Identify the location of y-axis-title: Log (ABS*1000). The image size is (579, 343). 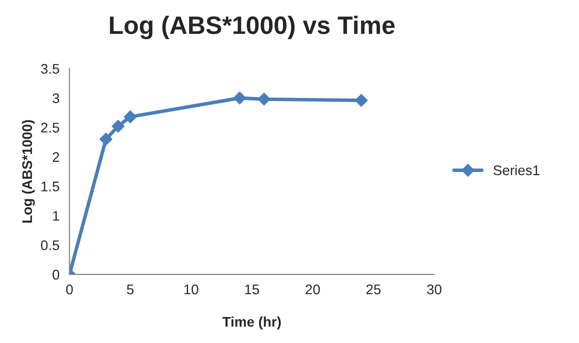
(28, 171).